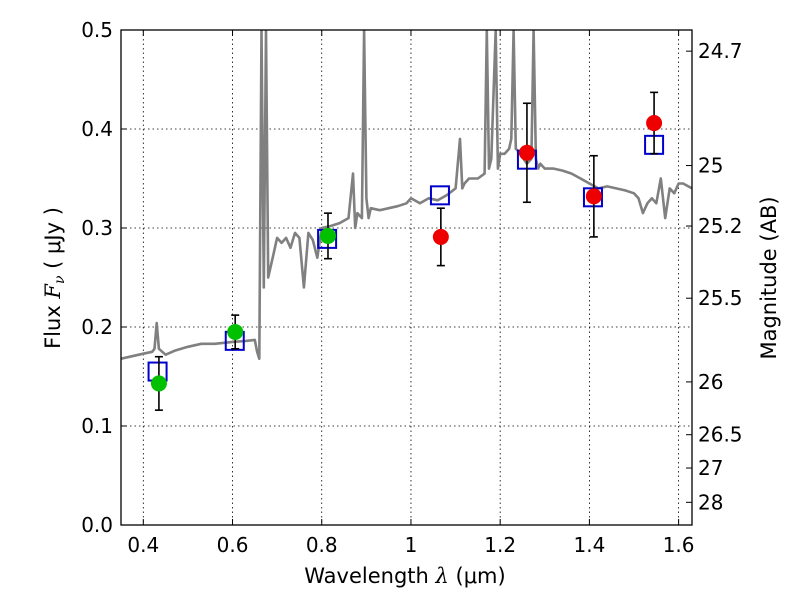  I want to click on y-tick-label: 0.4, so click(97, 129).